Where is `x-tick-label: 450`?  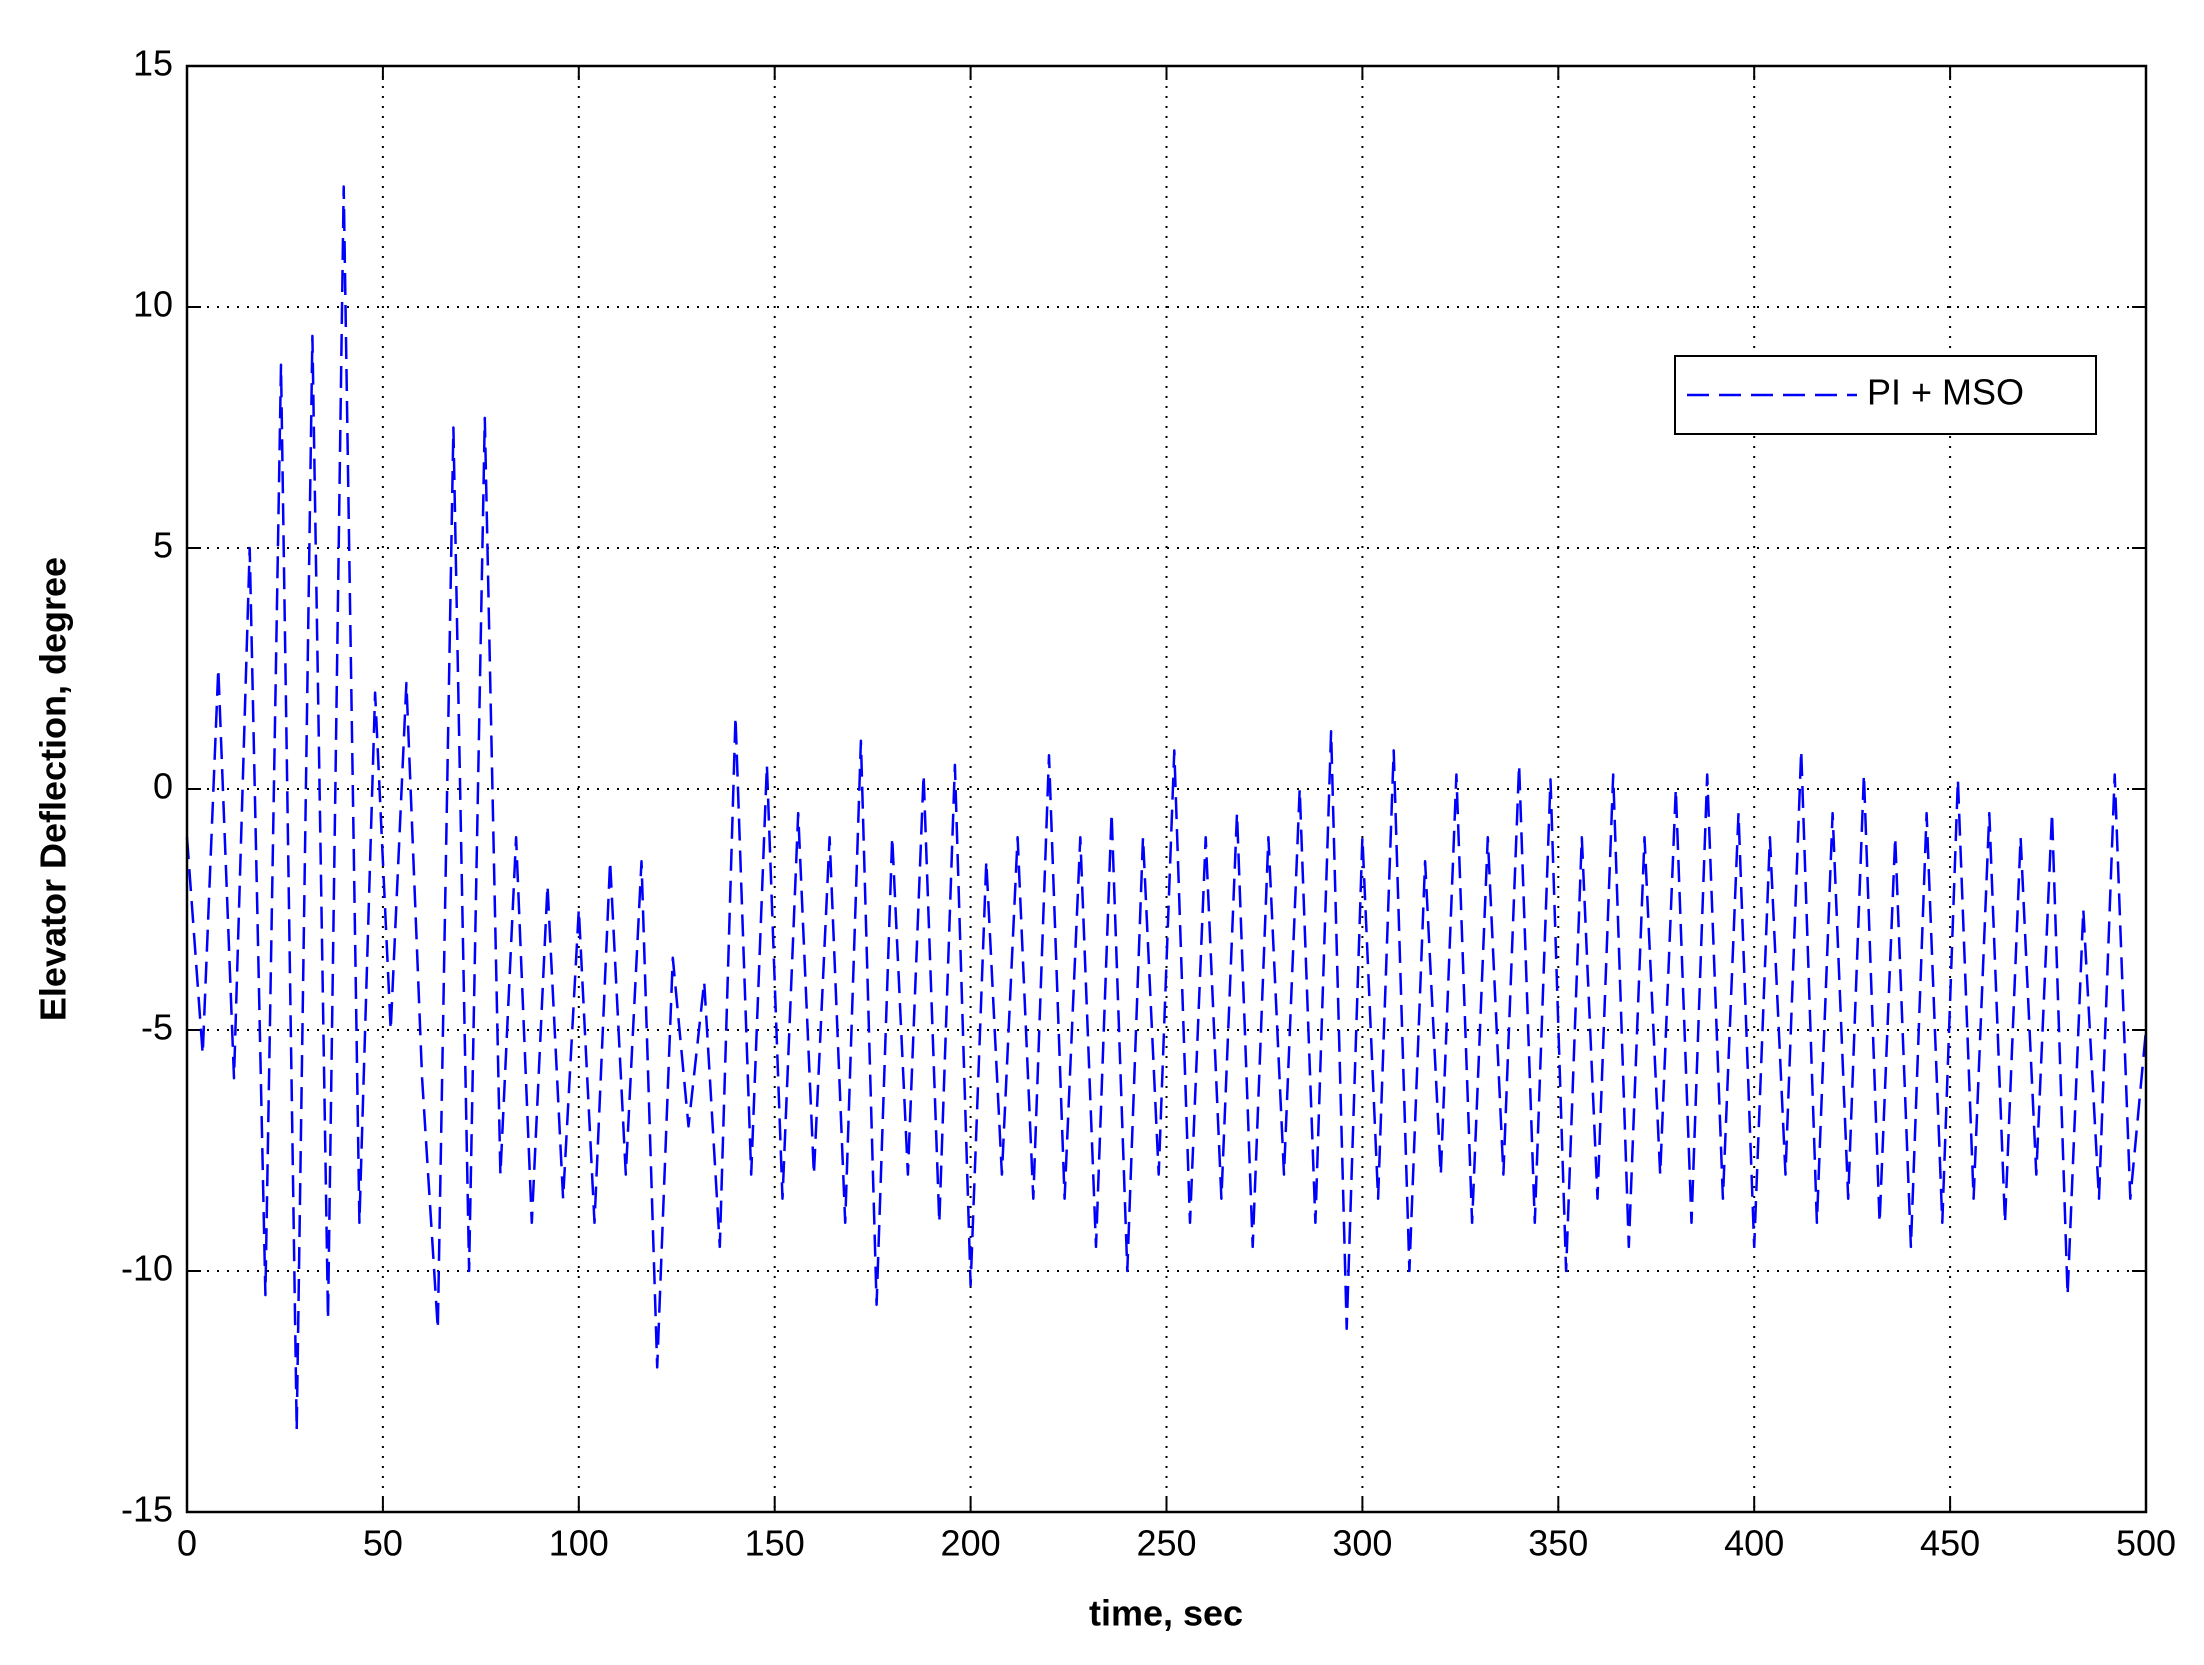 x-tick-label: 450 is located at coordinates (1950, 1543).